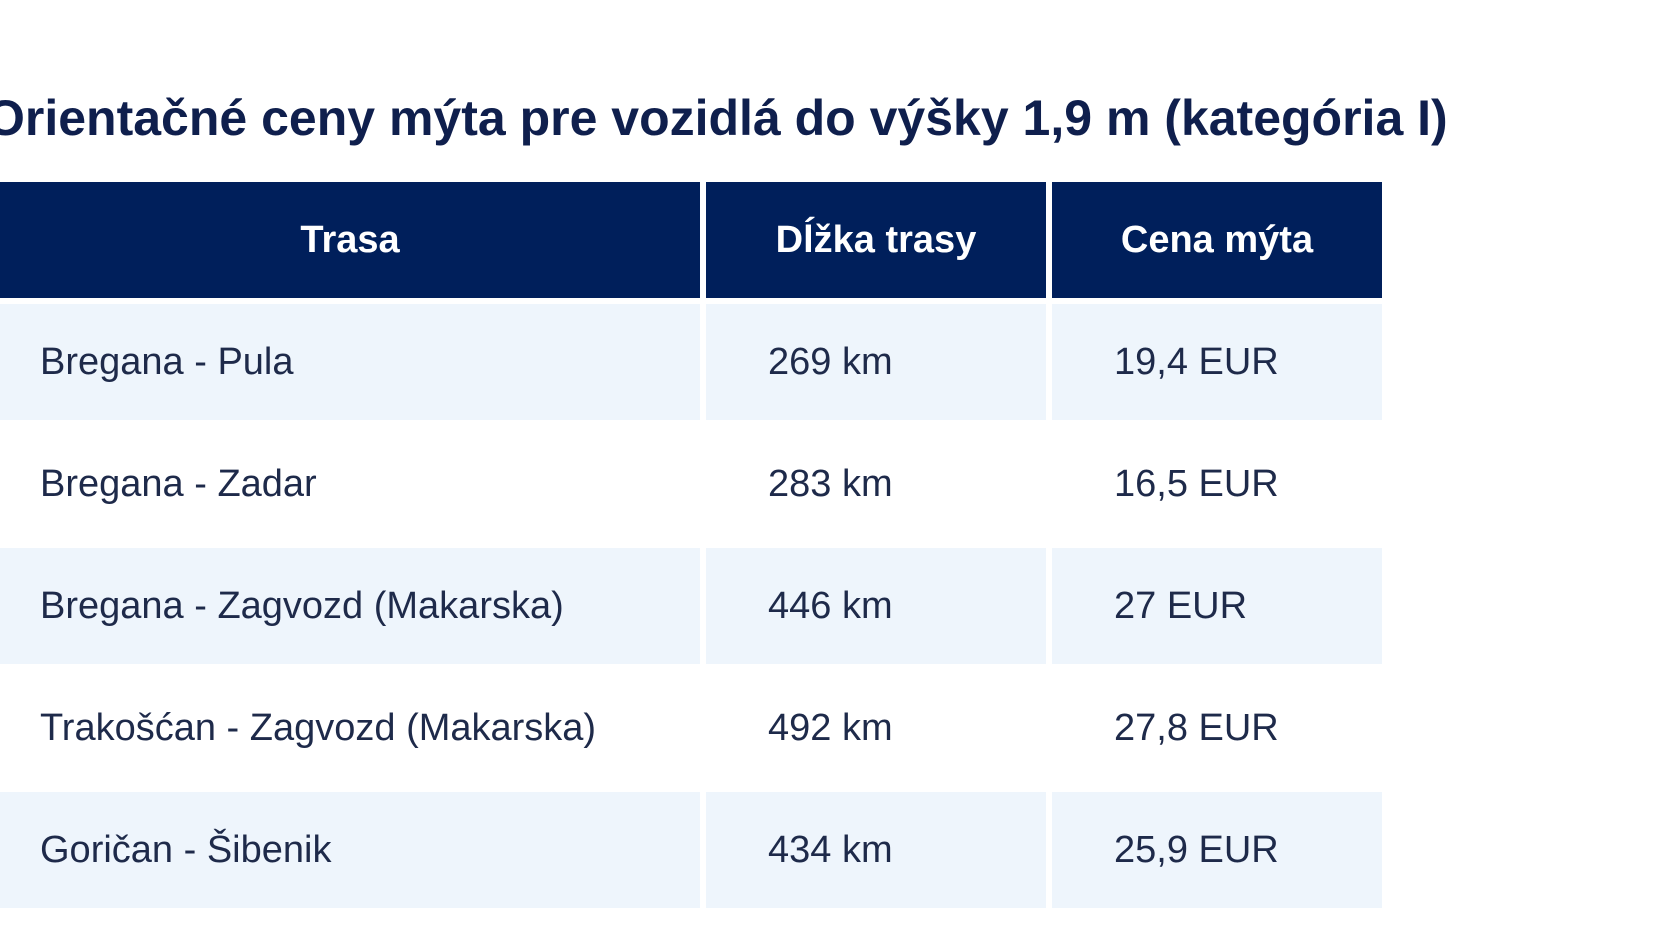 Image resolution: width=1680 pixels, height=945 pixels. I want to click on route-cell: Goričan - Šibenik, so click(350, 853).